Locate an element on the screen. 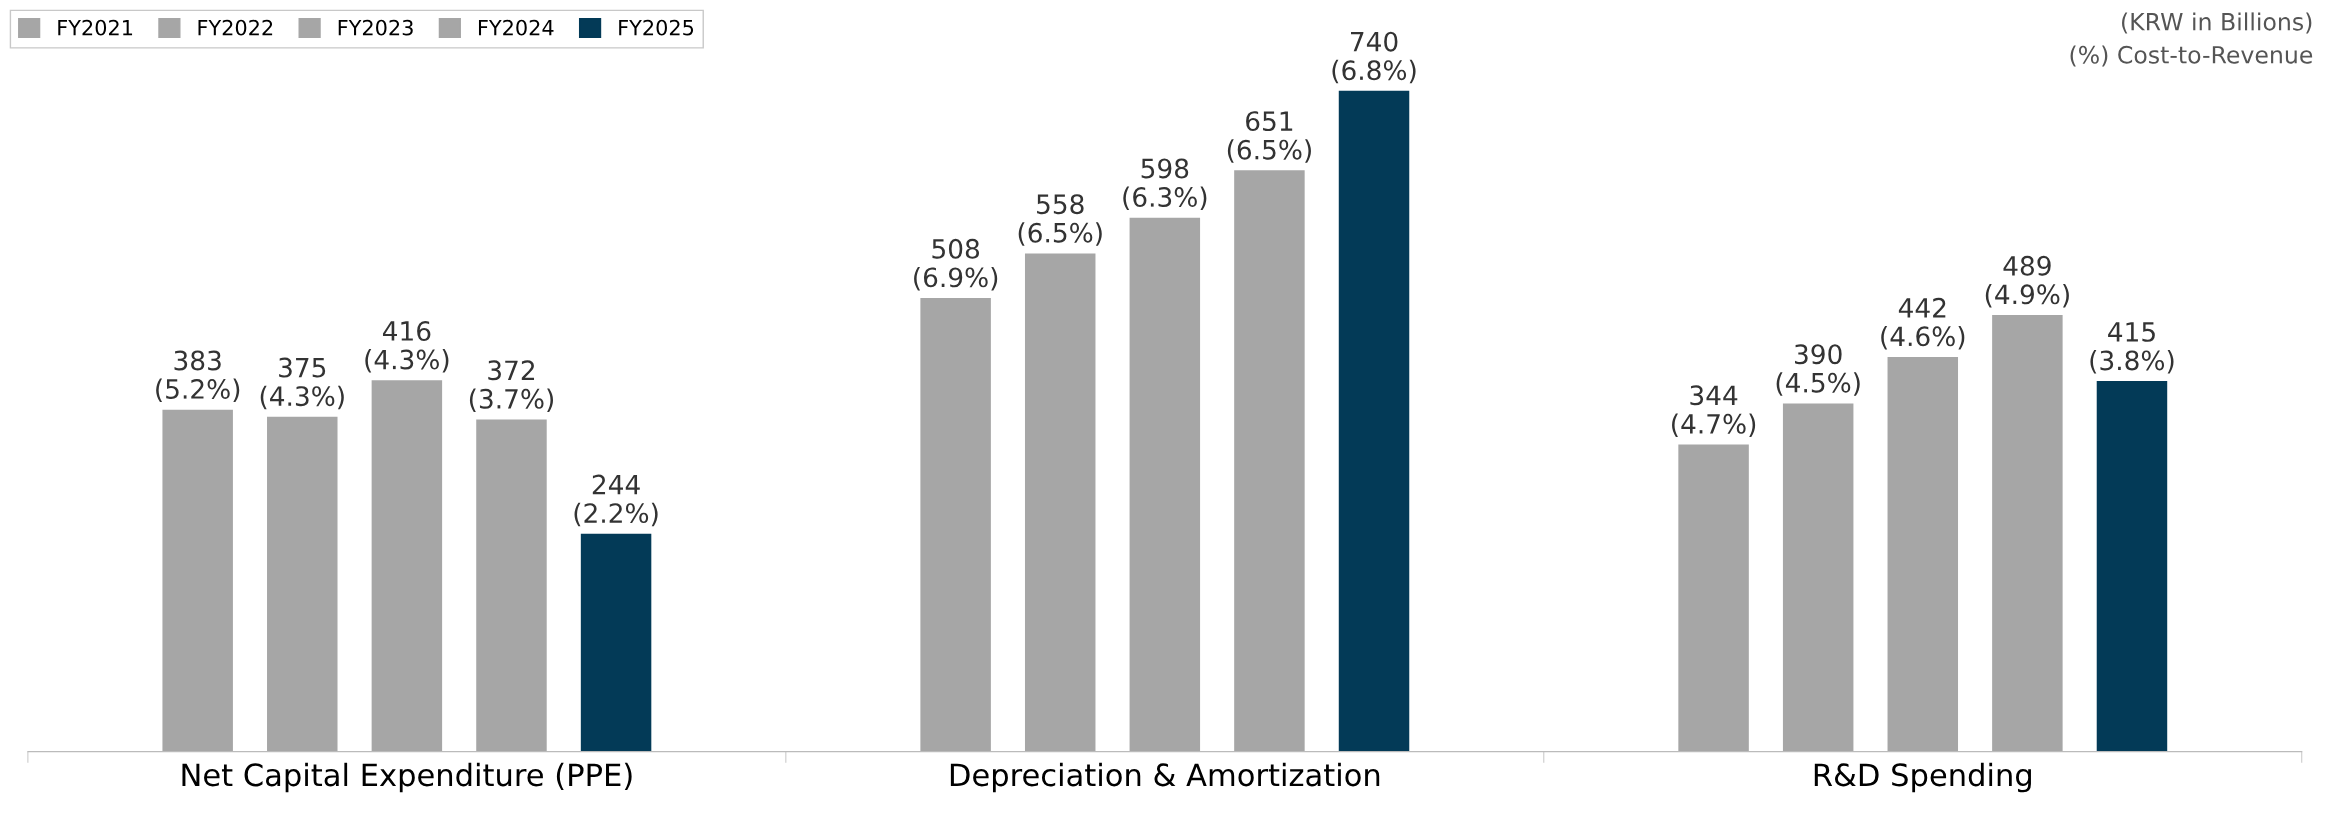  text: (KRW in Billions) is located at coordinates (2217, 23).